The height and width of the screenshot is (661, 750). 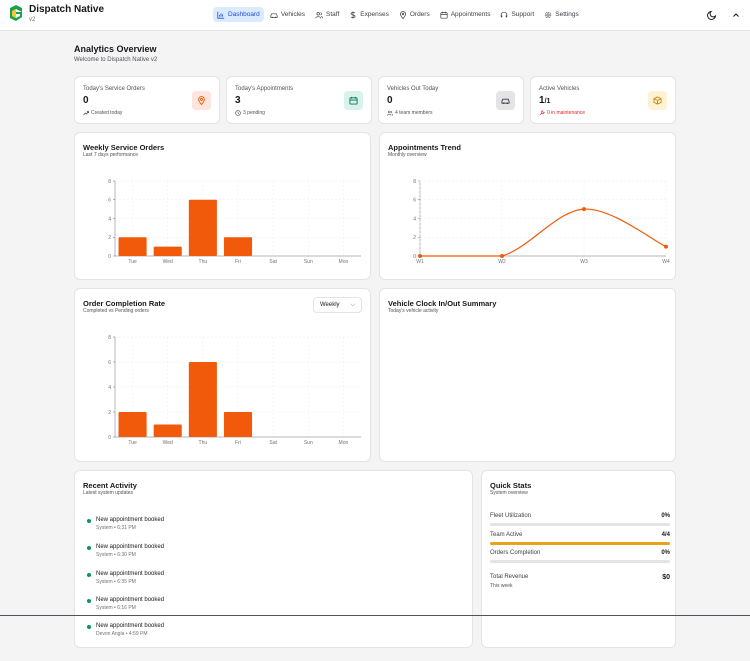 I want to click on card-title: Quick Stats, so click(x=511, y=485).